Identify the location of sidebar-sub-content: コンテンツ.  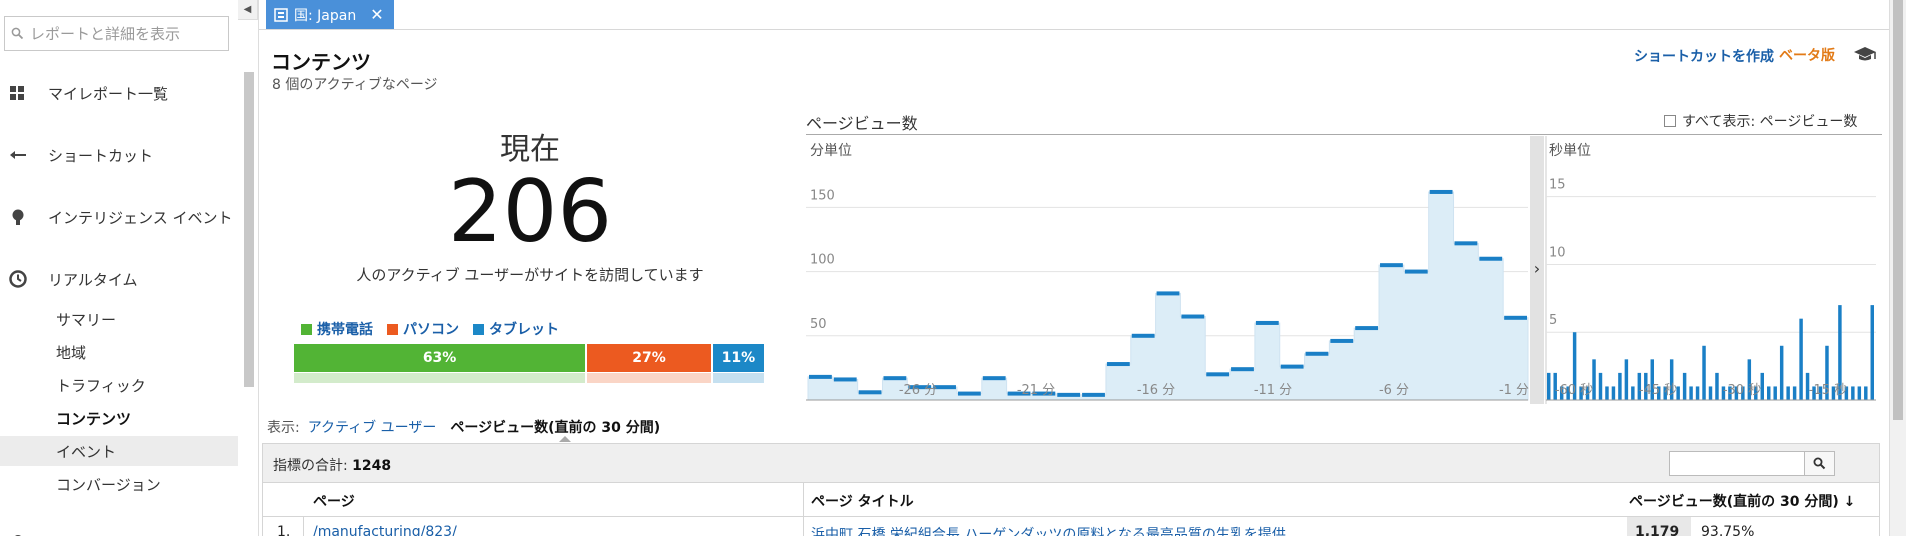
(119, 418).